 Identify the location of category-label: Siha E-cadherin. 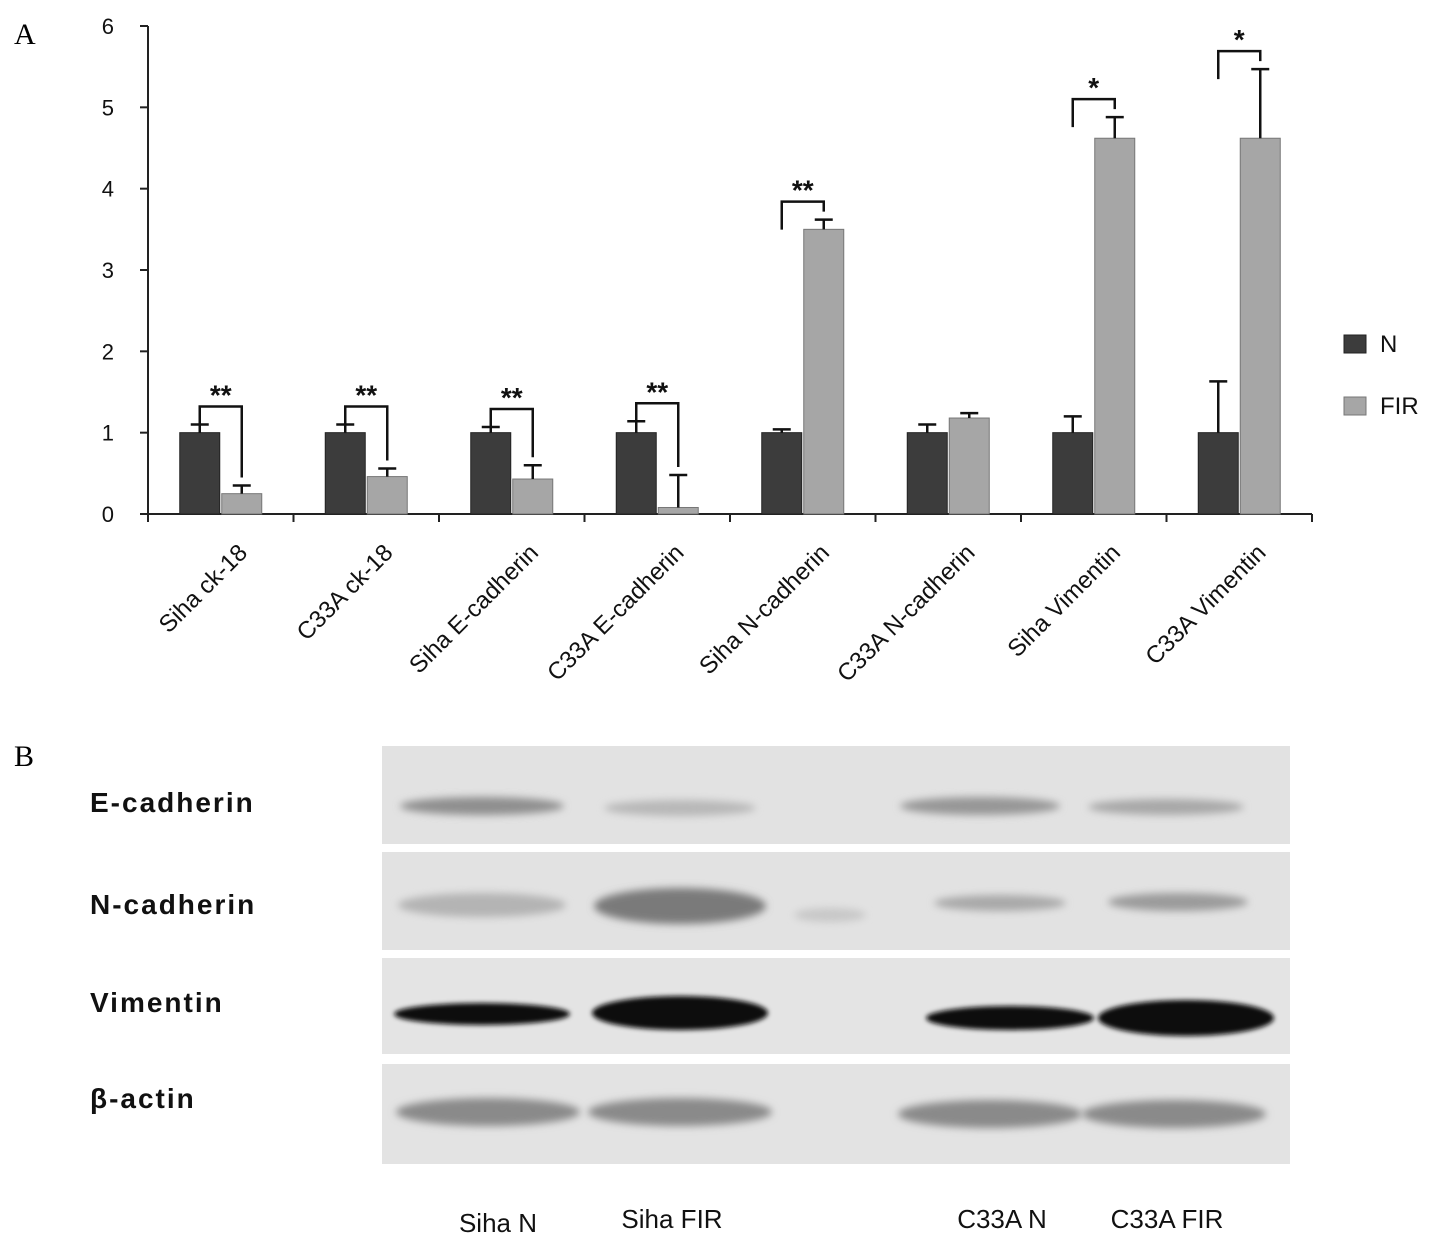
(474, 609).